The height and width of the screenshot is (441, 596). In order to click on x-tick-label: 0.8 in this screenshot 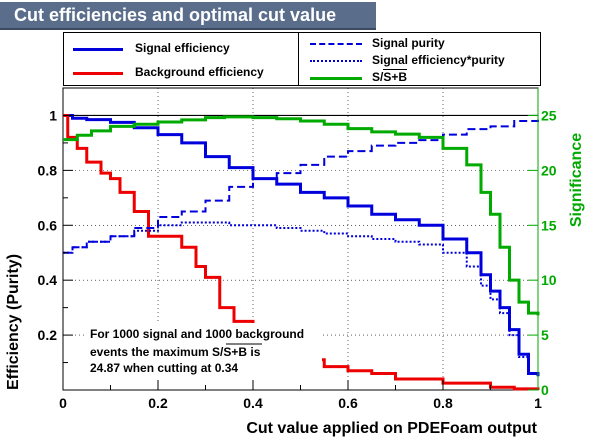, I will do `click(443, 403)`.